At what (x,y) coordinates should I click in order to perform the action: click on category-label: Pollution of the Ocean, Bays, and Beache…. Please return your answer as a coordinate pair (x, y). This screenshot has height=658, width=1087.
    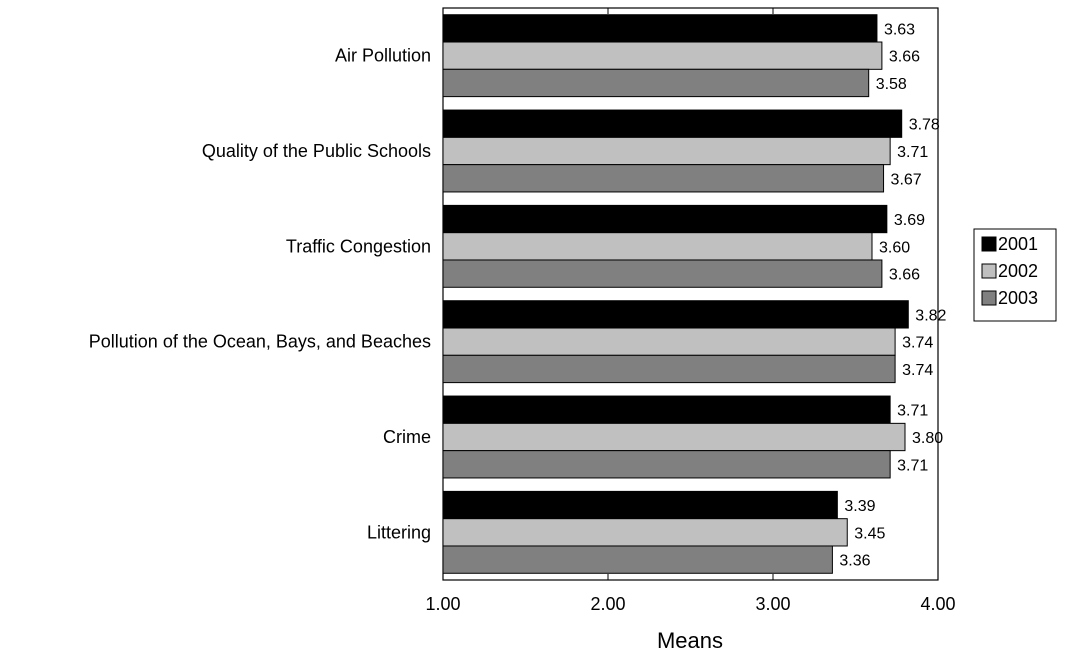
    Looking at the image, I should click on (260, 342).